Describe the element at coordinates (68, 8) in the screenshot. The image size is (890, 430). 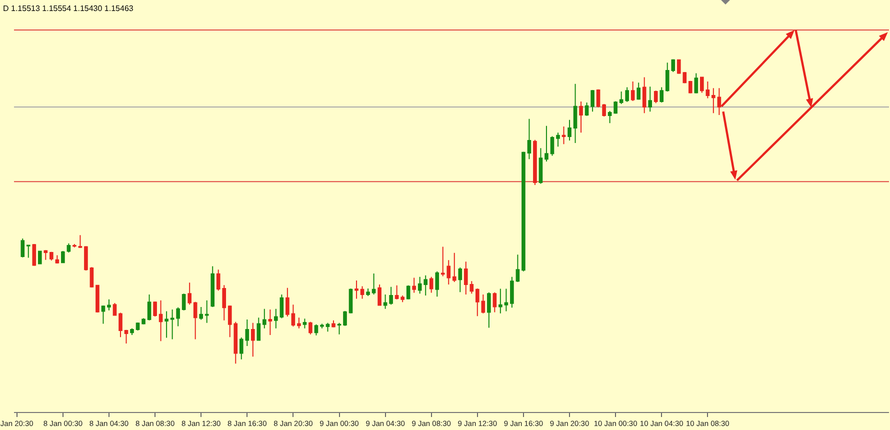
I see `text: D 1.15513 1.15554 1.15430 1.15463` at that location.